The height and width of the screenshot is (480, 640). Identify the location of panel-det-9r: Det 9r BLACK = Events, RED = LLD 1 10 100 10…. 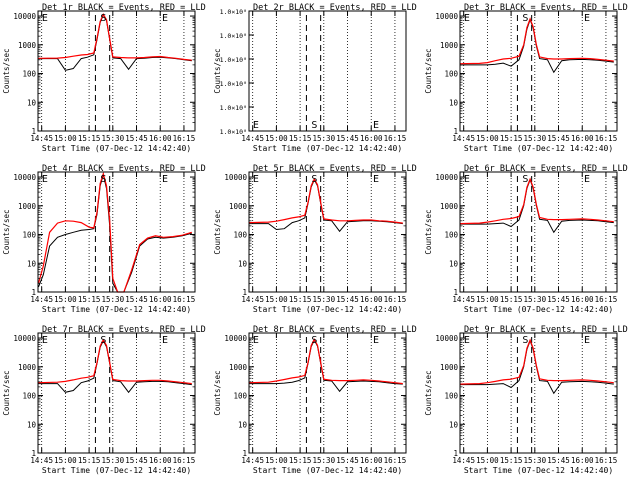
(526, 400).